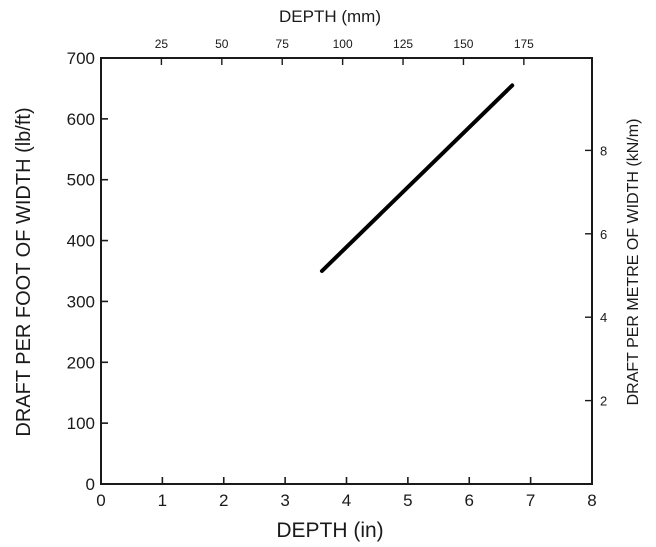 Image resolution: width=656 pixels, height=547 pixels. Describe the element at coordinates (346, 500) in the screenshot. I see `x-tick-label: 4` at that location.